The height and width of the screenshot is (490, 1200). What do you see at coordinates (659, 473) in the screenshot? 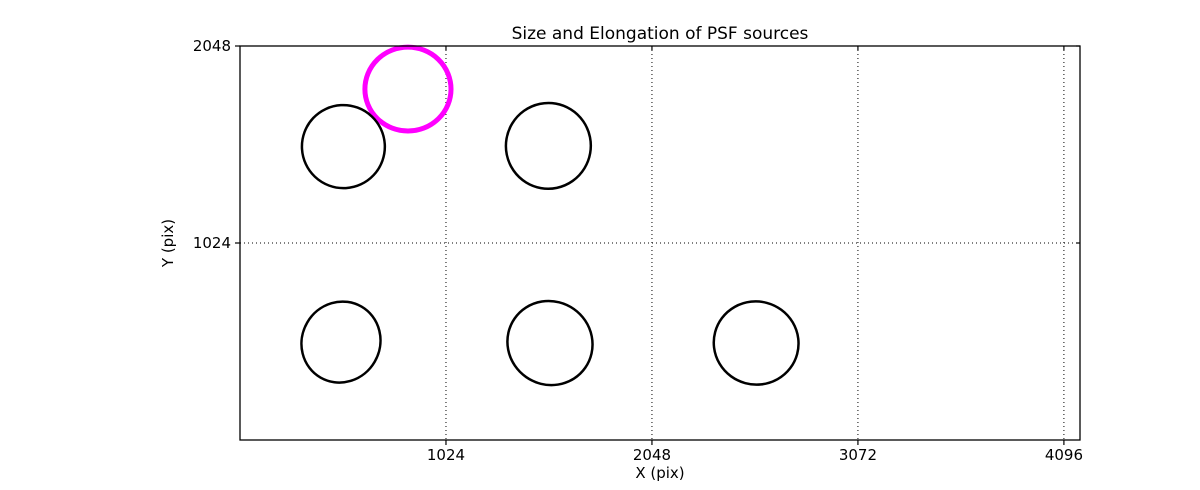
I see `x-axis-label: X (pix)` at bounding box center [659, 473].